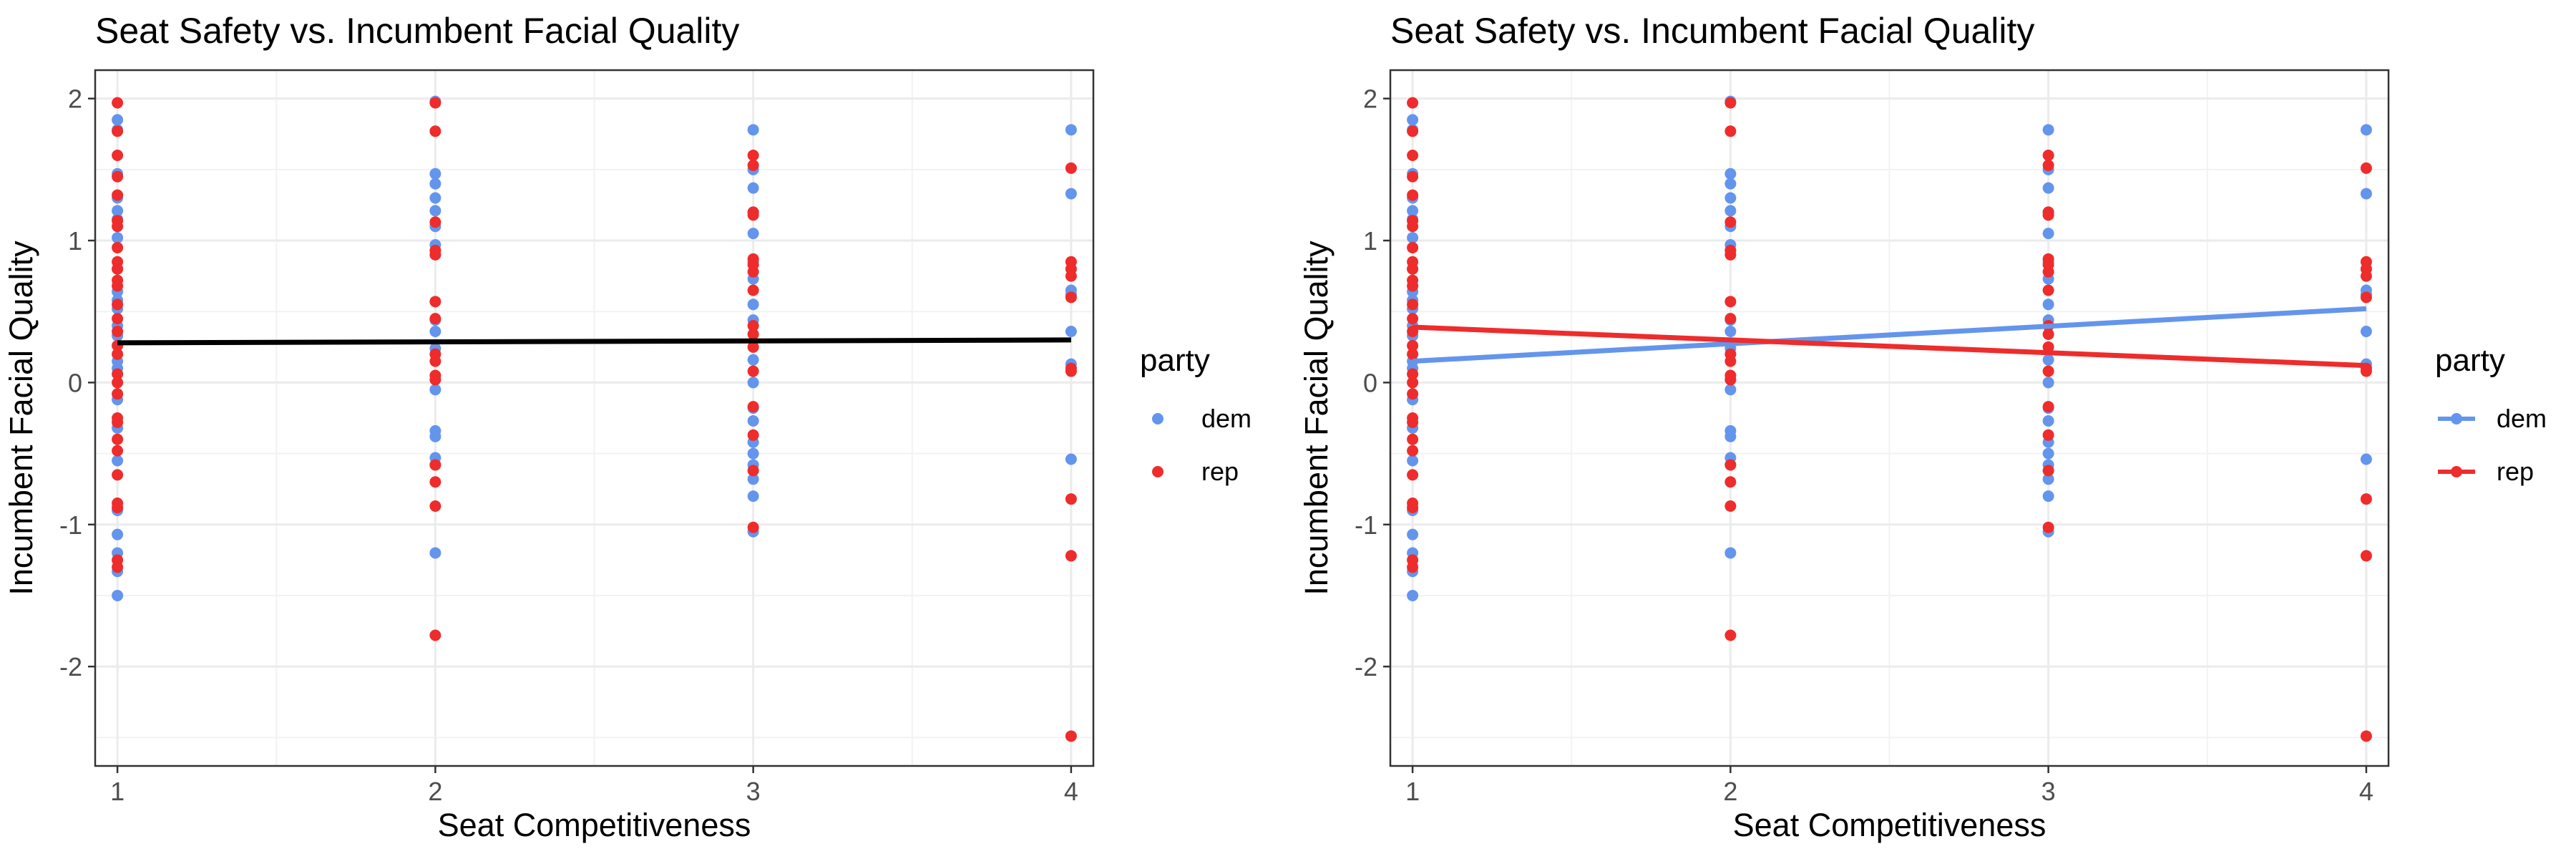  Describe the element at coordinates (1889, 825) in the screenshot. I see `x-axis-label: Seat Competitiveness` at that location.